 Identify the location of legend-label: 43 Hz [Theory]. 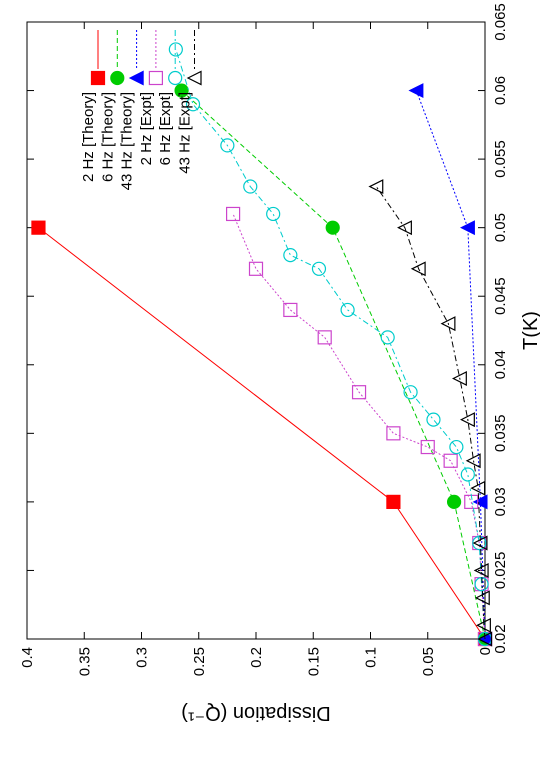
(127, 141).